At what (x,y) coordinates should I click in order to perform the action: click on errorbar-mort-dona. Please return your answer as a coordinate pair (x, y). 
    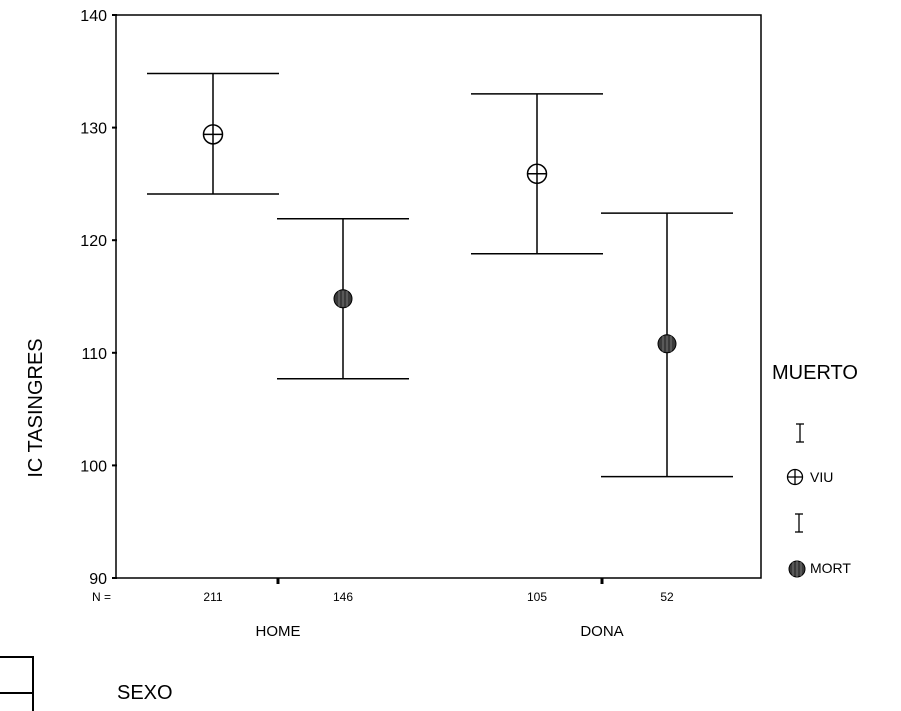
    Looking at the image, I should click on (667, 345).